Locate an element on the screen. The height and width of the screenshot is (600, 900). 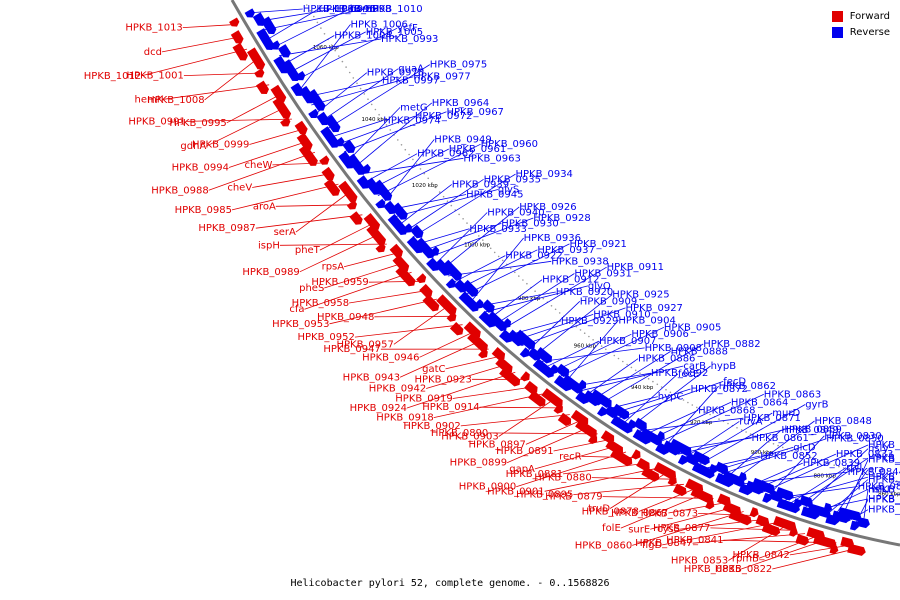
reverse-gene-label: HPKB_0820 is located at coordinates (884, 500).